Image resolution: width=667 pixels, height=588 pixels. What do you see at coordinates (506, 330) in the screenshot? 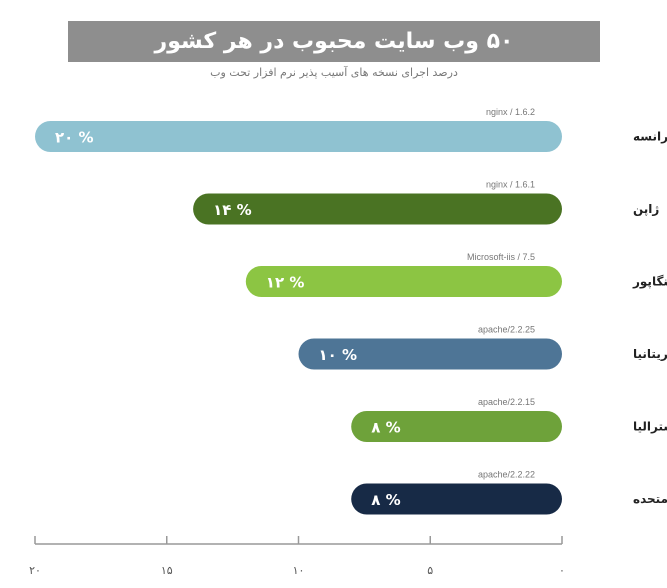
I see `software-label: apache/2.2.25` at bounding box center [506, 330].